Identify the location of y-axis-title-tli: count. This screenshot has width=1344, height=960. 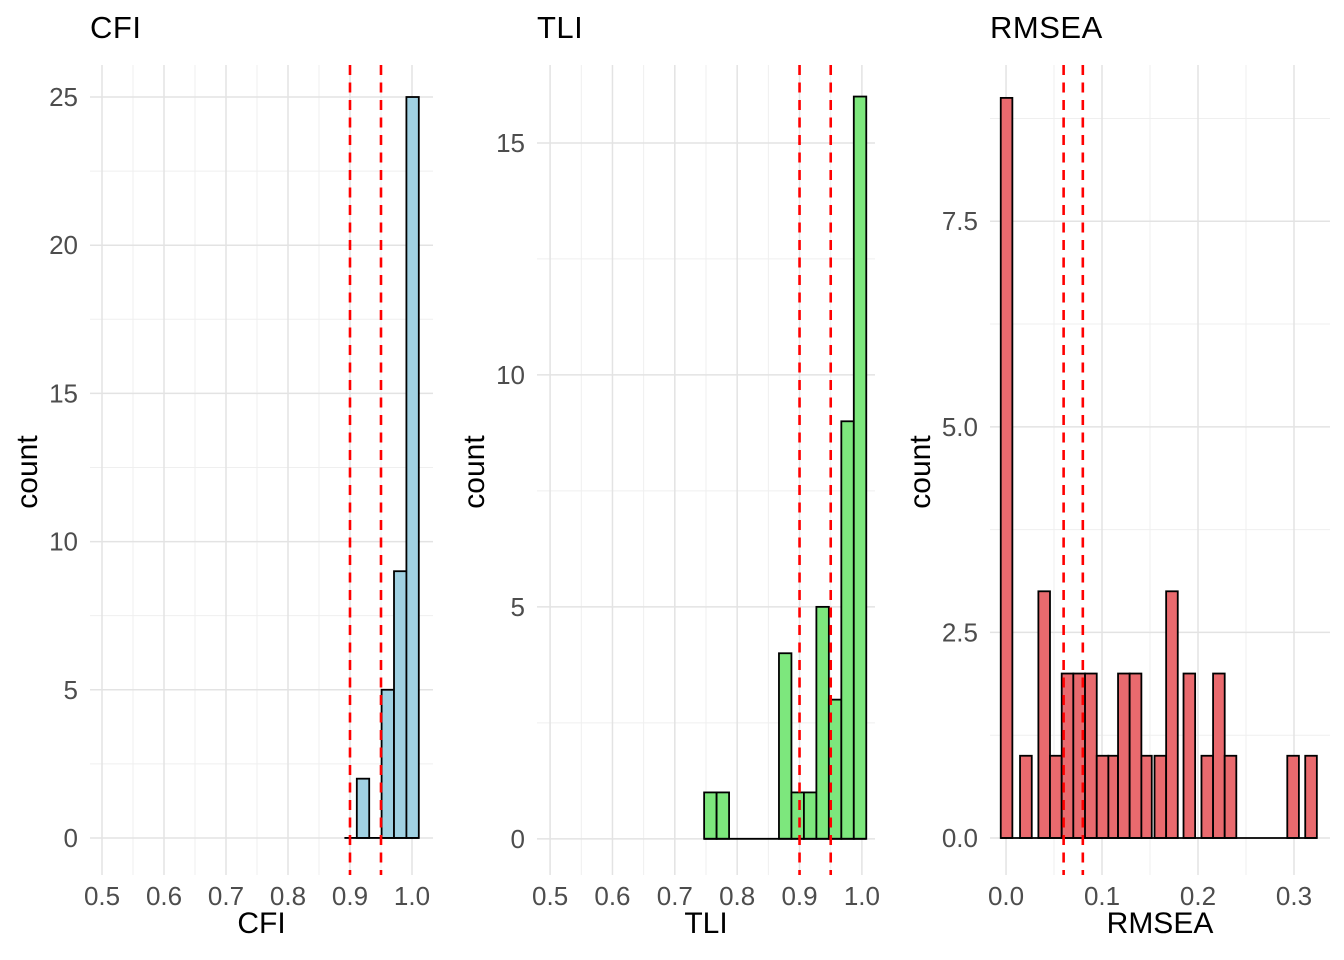
(474, 472).